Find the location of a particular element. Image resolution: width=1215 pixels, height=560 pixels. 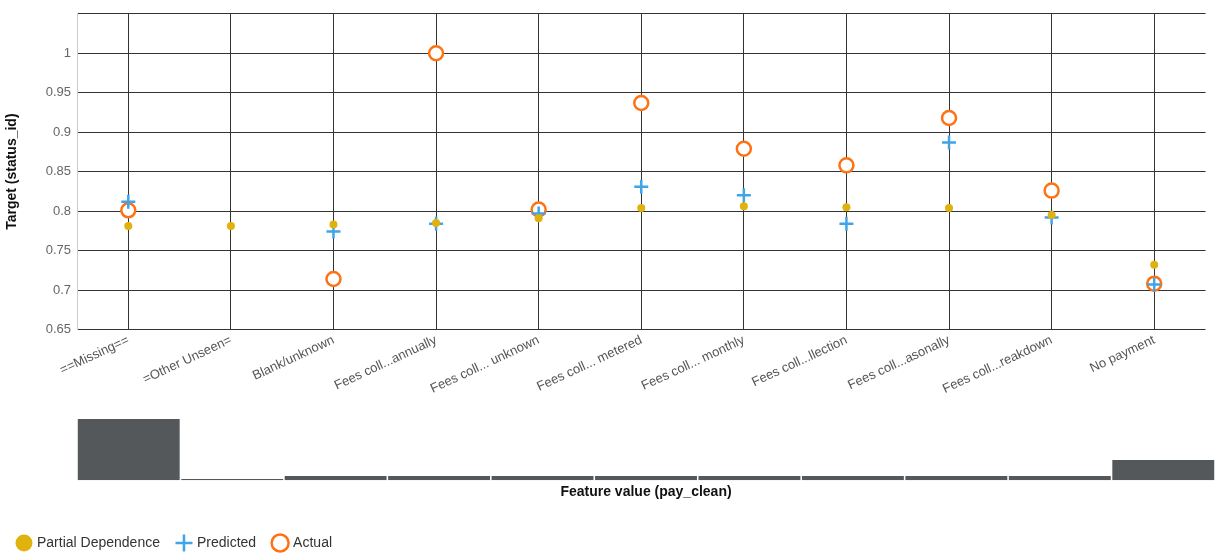

y-tick-label: 0.75 is located at coordinates (58, 250).